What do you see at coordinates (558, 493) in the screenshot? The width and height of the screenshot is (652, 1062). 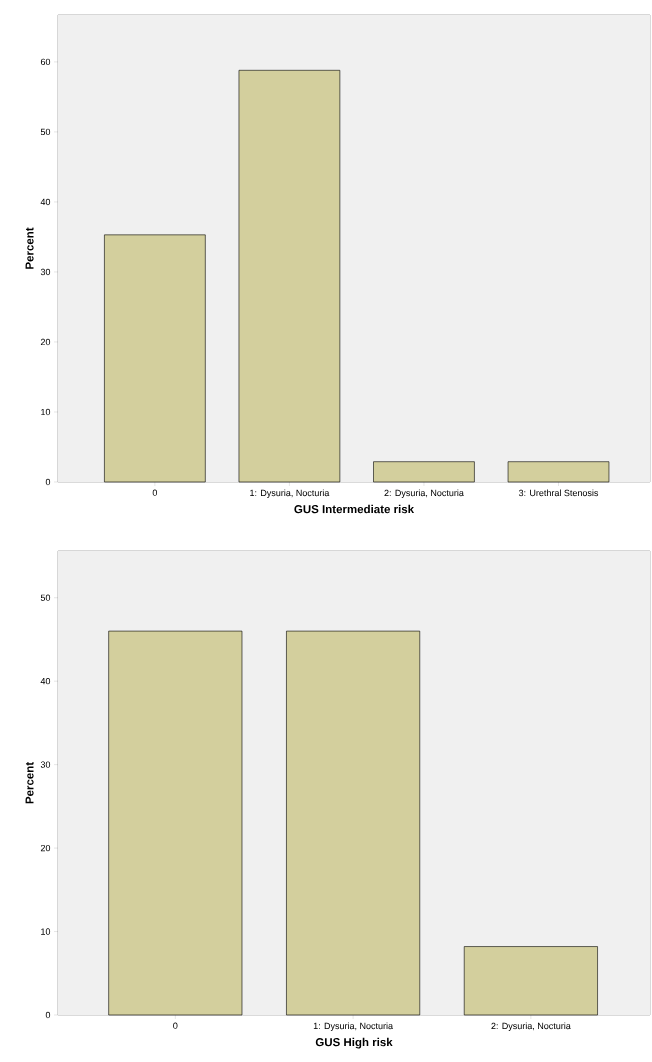 I see `x-tick-label: 3: Urethral Stenosis` at bounding box center [558, 493].